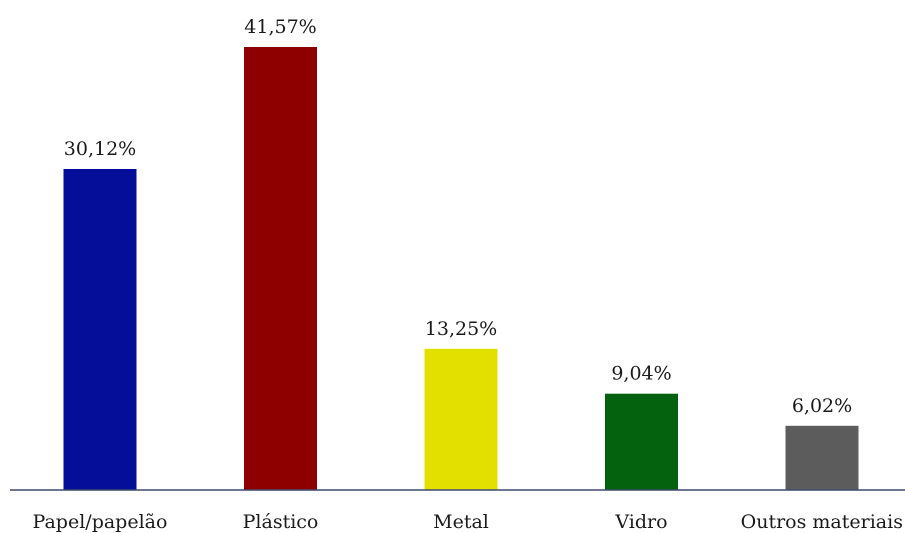 The image size is (905, 533). What do you see at coordinates (822, 522) in the screenshot?
I see `category-label-4: Outros materiais` at bounding box center [822, 522].